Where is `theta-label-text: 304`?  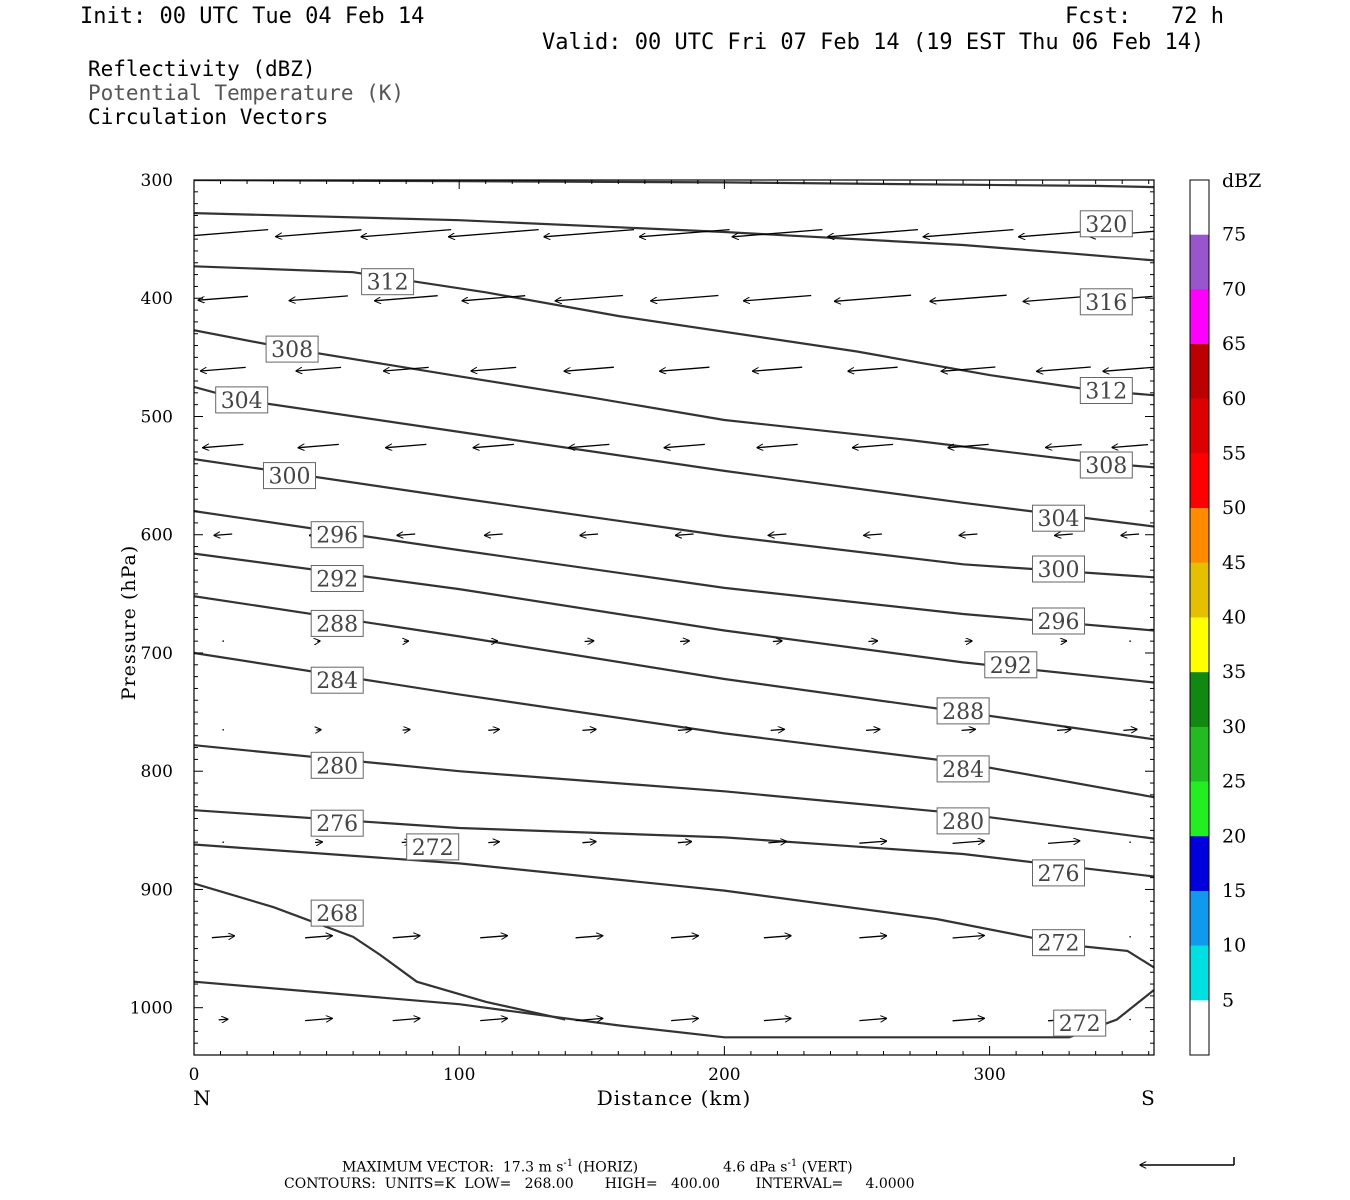 theta-label-text: 304 is located at coordinates (242, 401).